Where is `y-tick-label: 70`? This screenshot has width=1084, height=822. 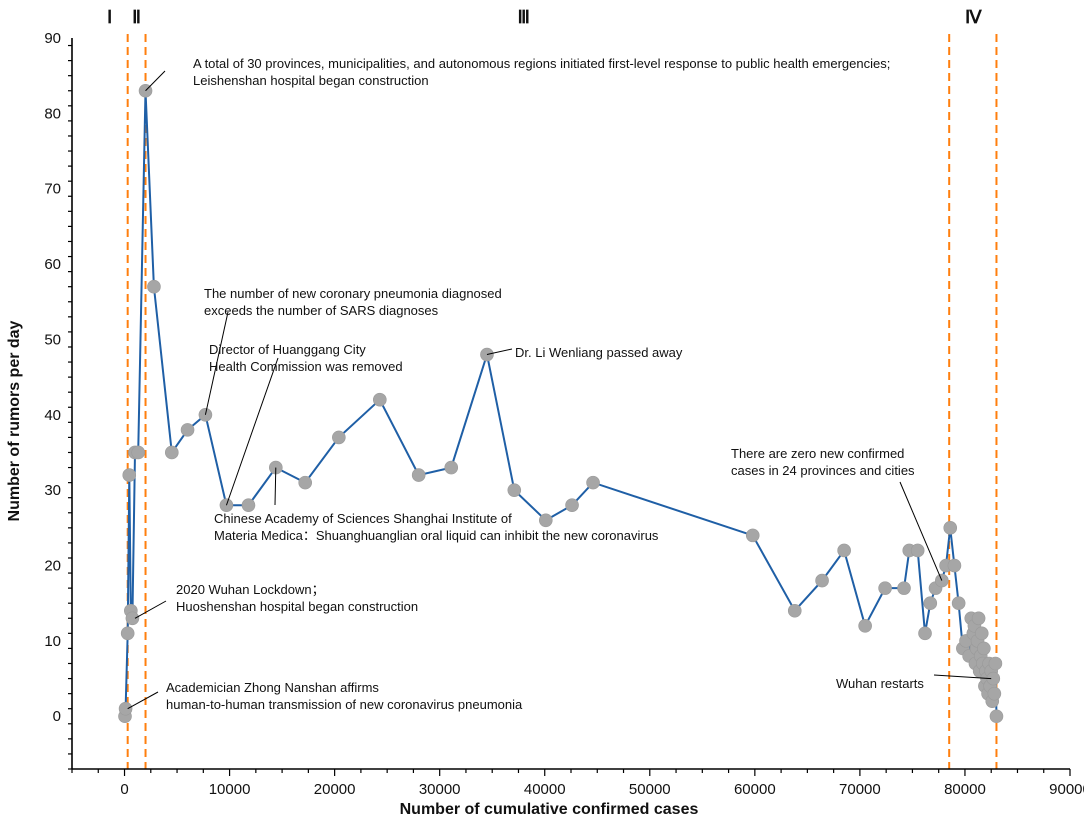 y-tick-label: 70 is located at coordinates (52, 189).